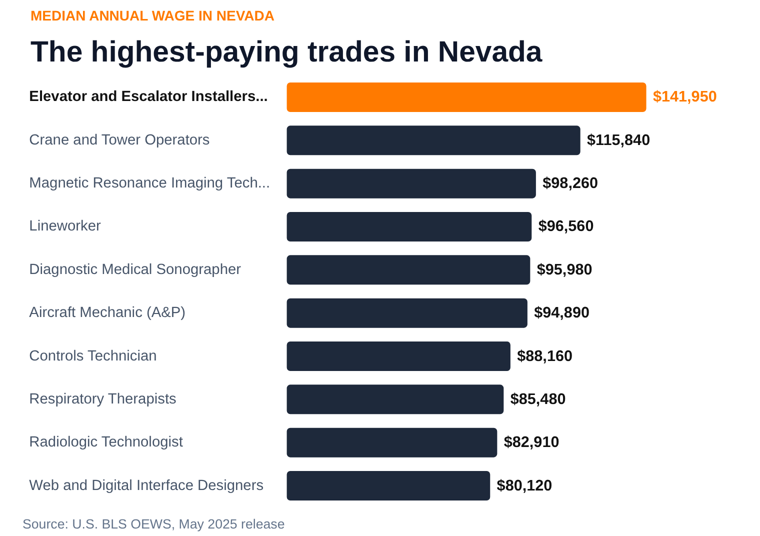  Describe the element at coordinates (538, 399) in the screenshot. I see `data-label: $85,480` at that location.